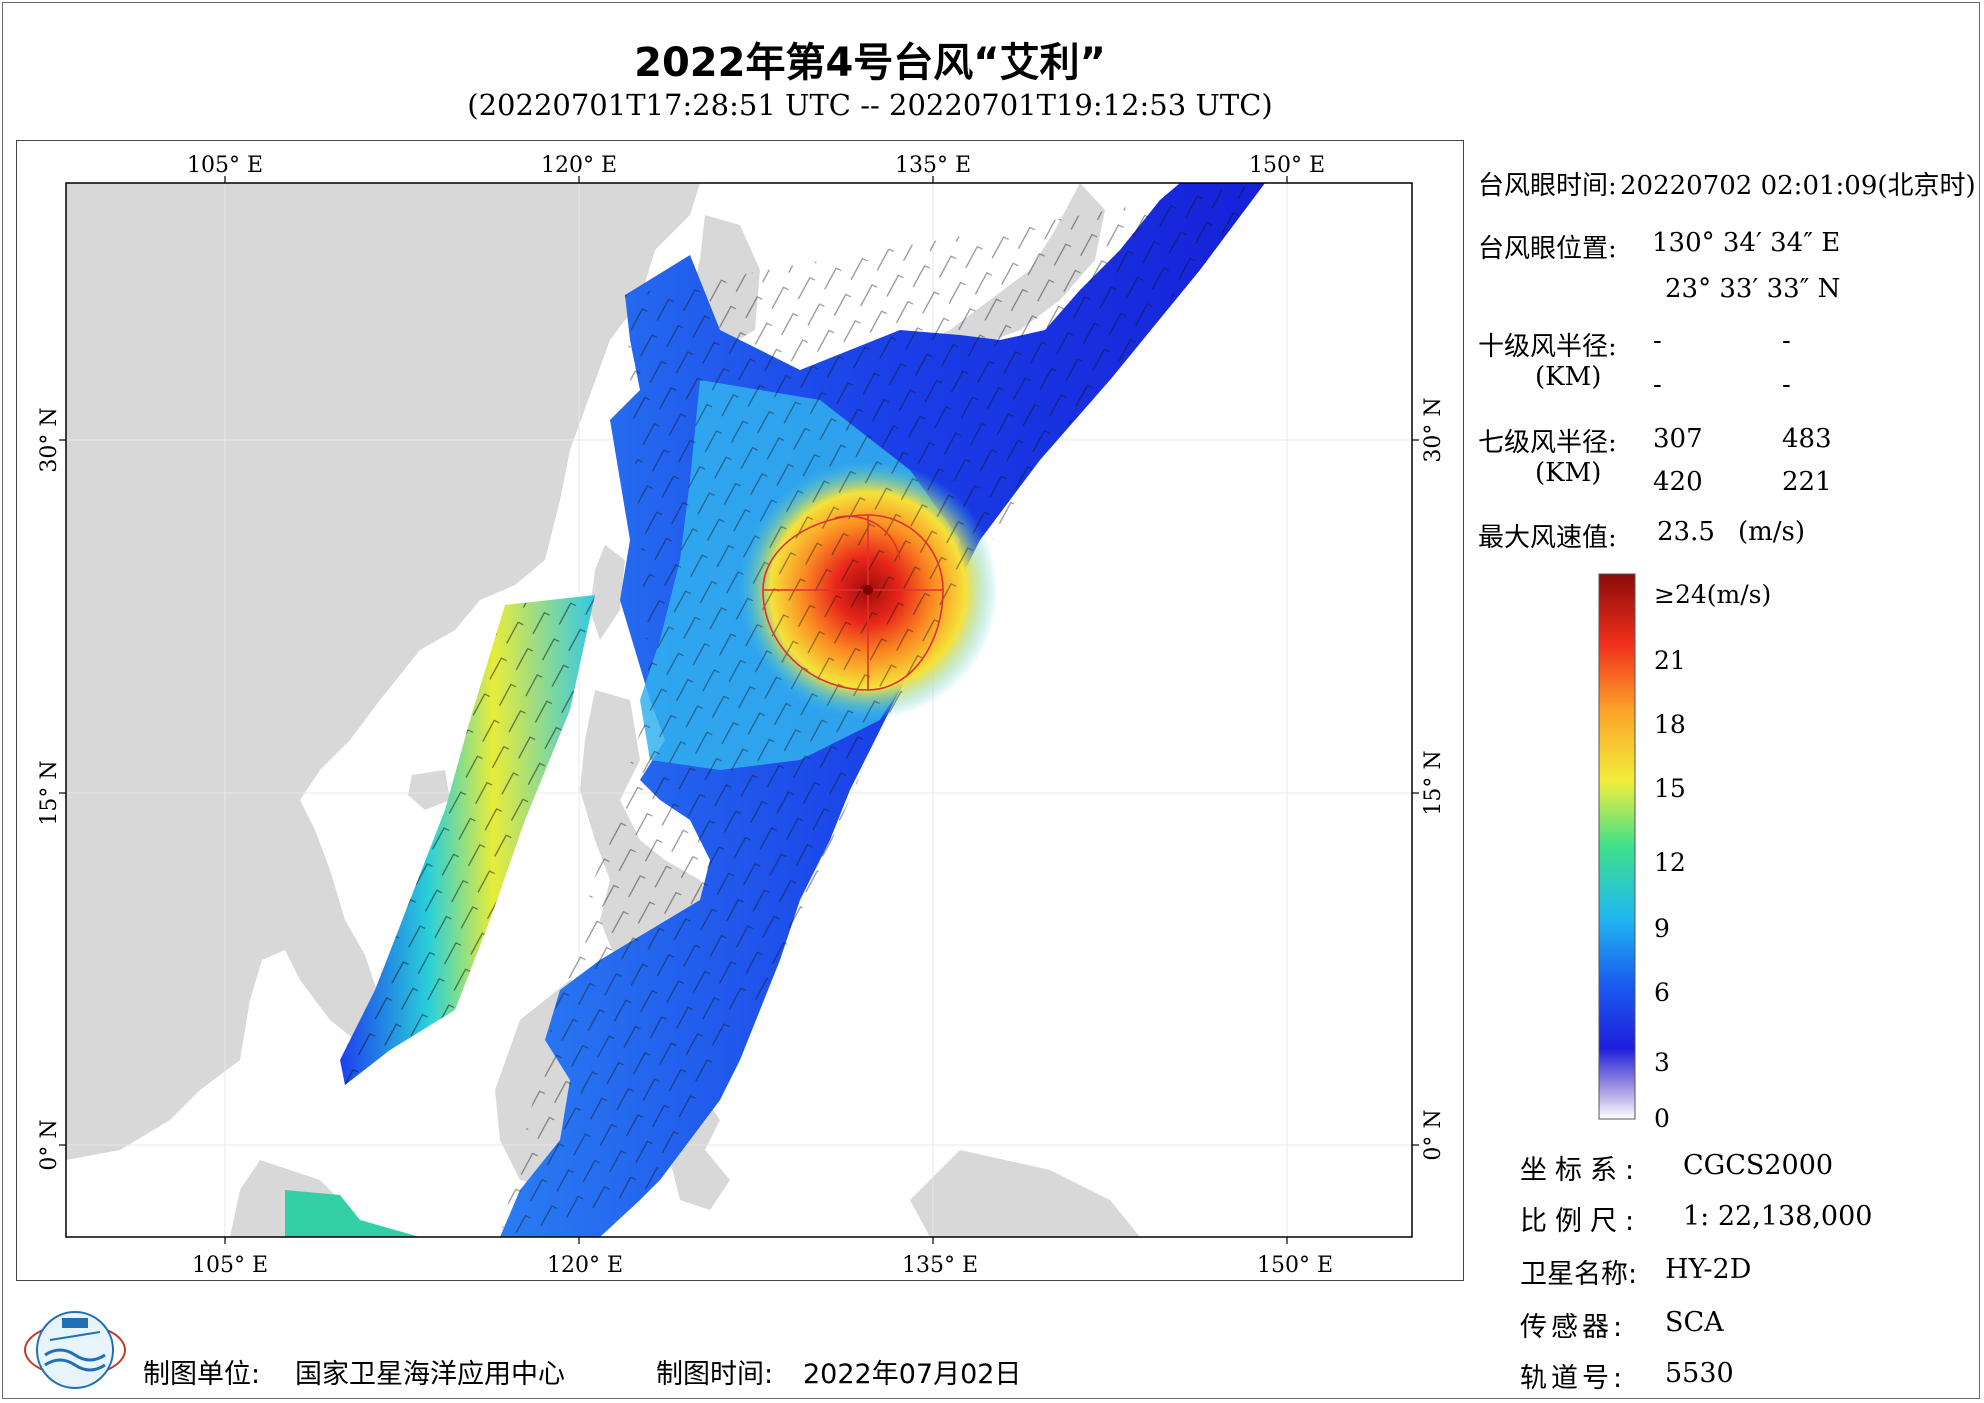  What do you see at coordinates (430, 1374) in the screenshot?
I see `producer-value: 国家卫星海洋应用中心` at bounding box center [430, 1374].